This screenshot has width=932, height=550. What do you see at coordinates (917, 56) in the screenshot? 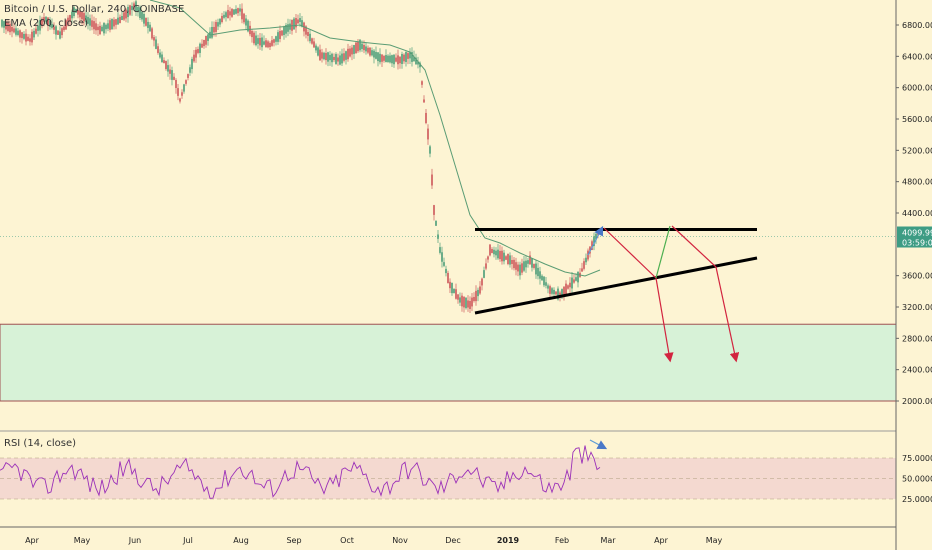
I see `price-label: 6400.00` at bounding box center [917, 56].